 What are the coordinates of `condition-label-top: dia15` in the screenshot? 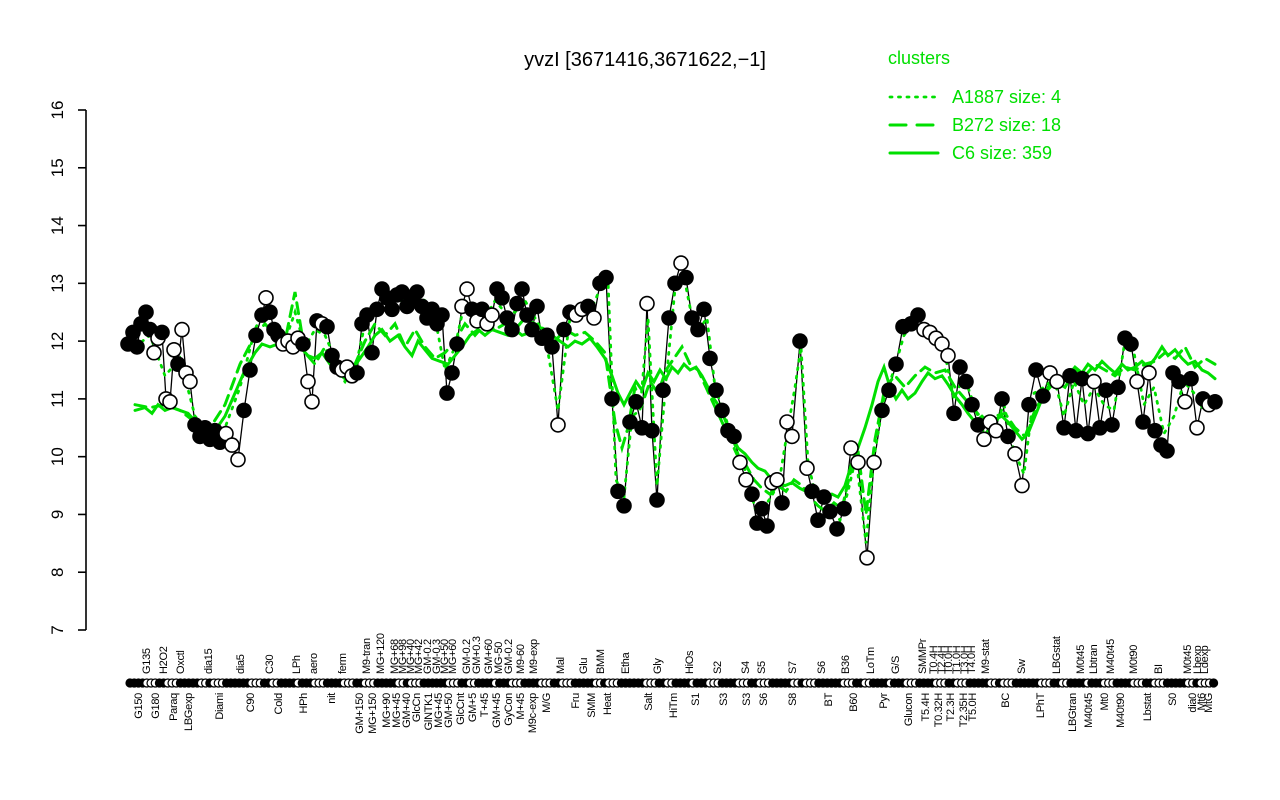 It's located at (209, 661).